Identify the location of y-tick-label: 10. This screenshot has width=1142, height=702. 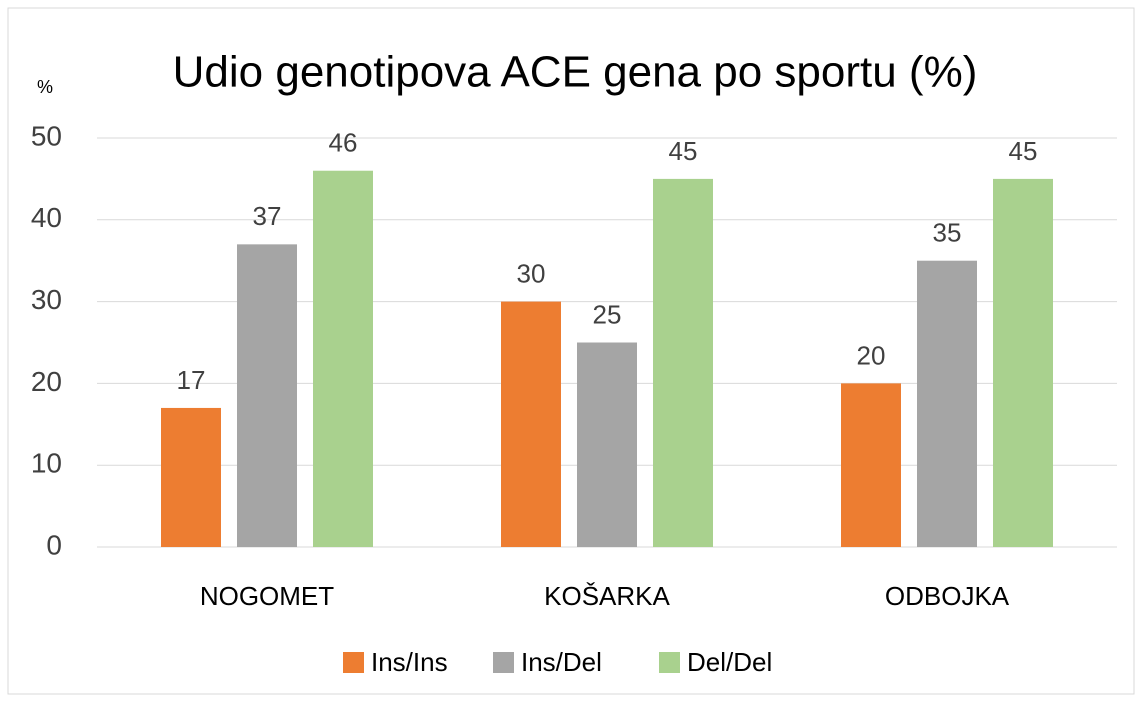
(46, 463).